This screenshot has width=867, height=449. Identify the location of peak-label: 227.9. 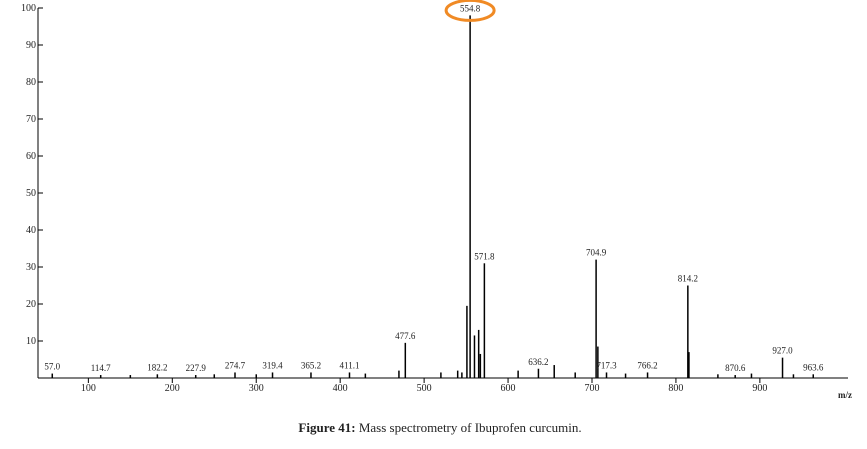
(196, 368).